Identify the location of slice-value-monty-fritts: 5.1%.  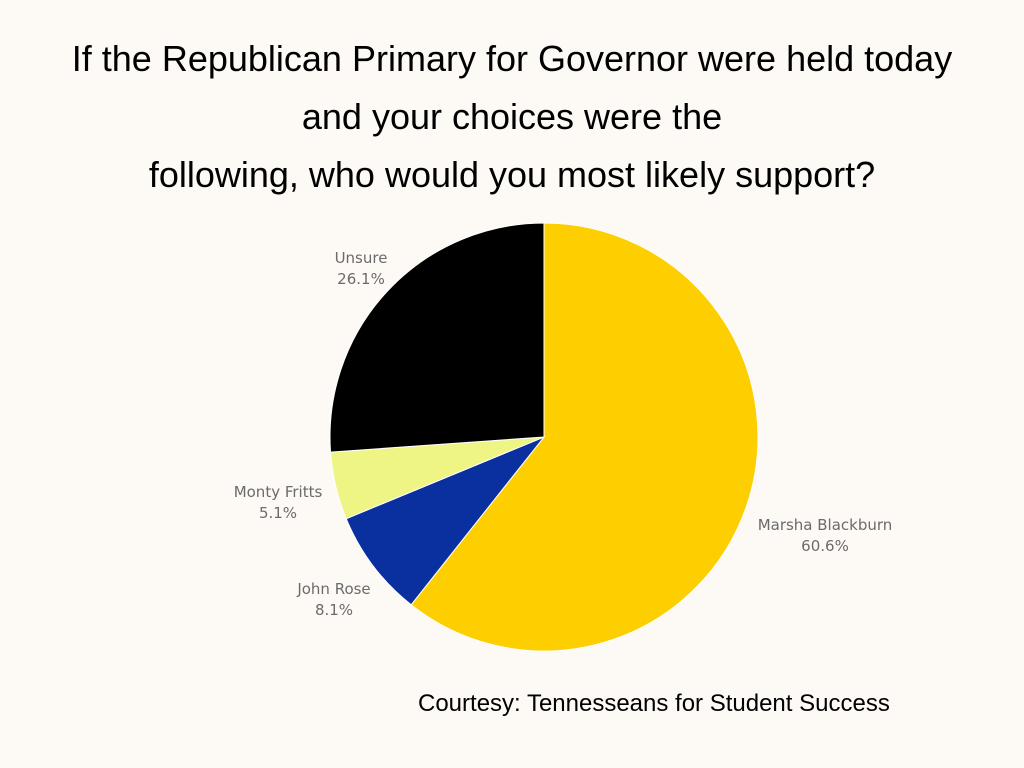
(278, 513).